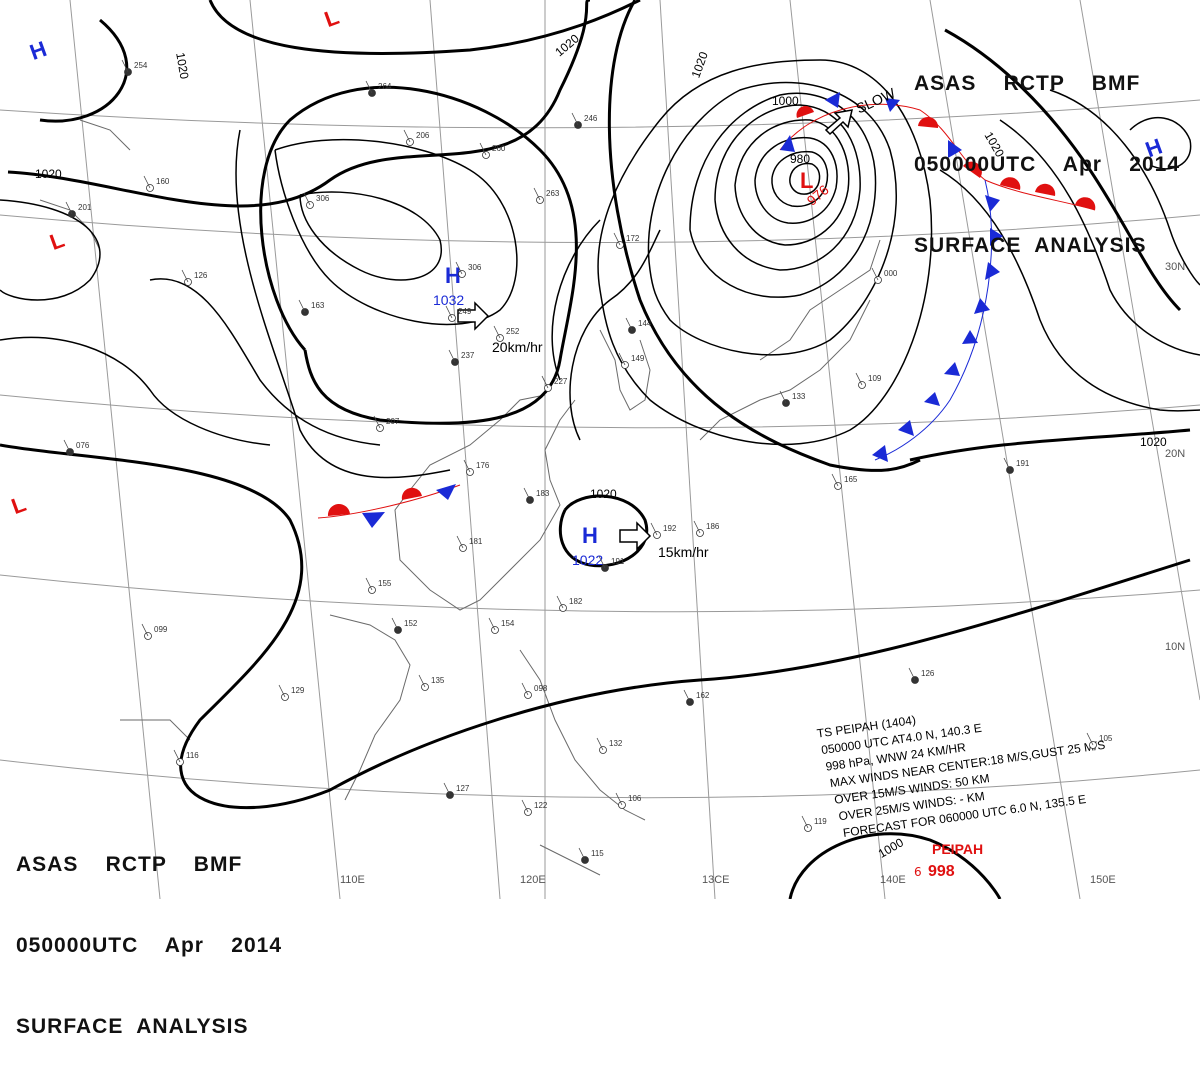 The height and width of the screenshot is (1067, 1200). What do you see at coordinates (385, 86) in the screenshot?
I see `station-pressure: 264` at bounding box center [385, 86].